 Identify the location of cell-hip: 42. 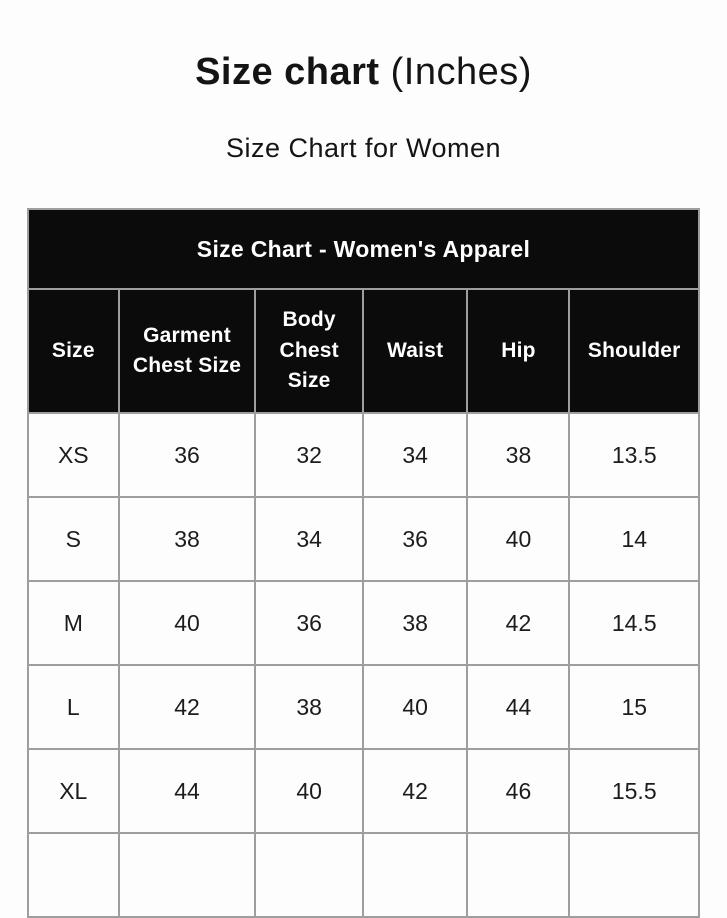
(518, 623).